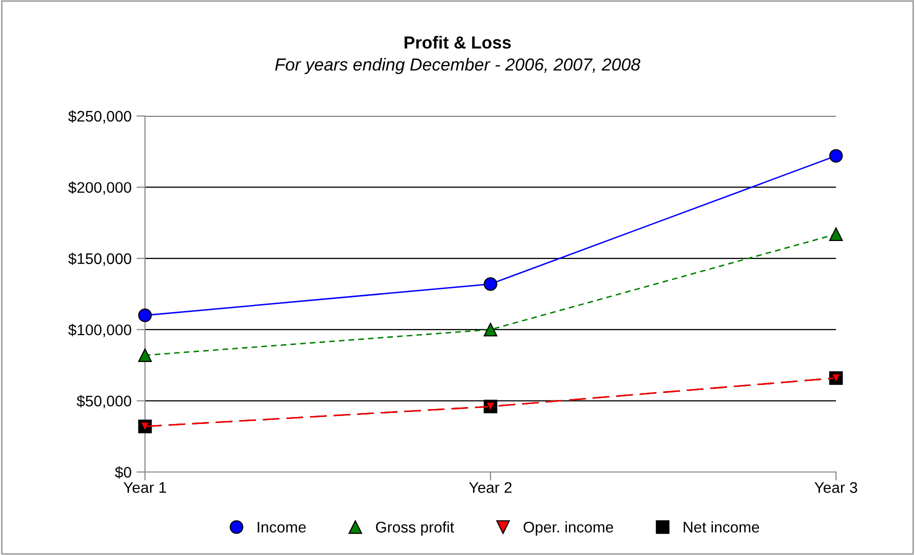  Describe the element at coordinates (100, 117) in the screenshot. I see `y-tick-label: $250,000` at that location.